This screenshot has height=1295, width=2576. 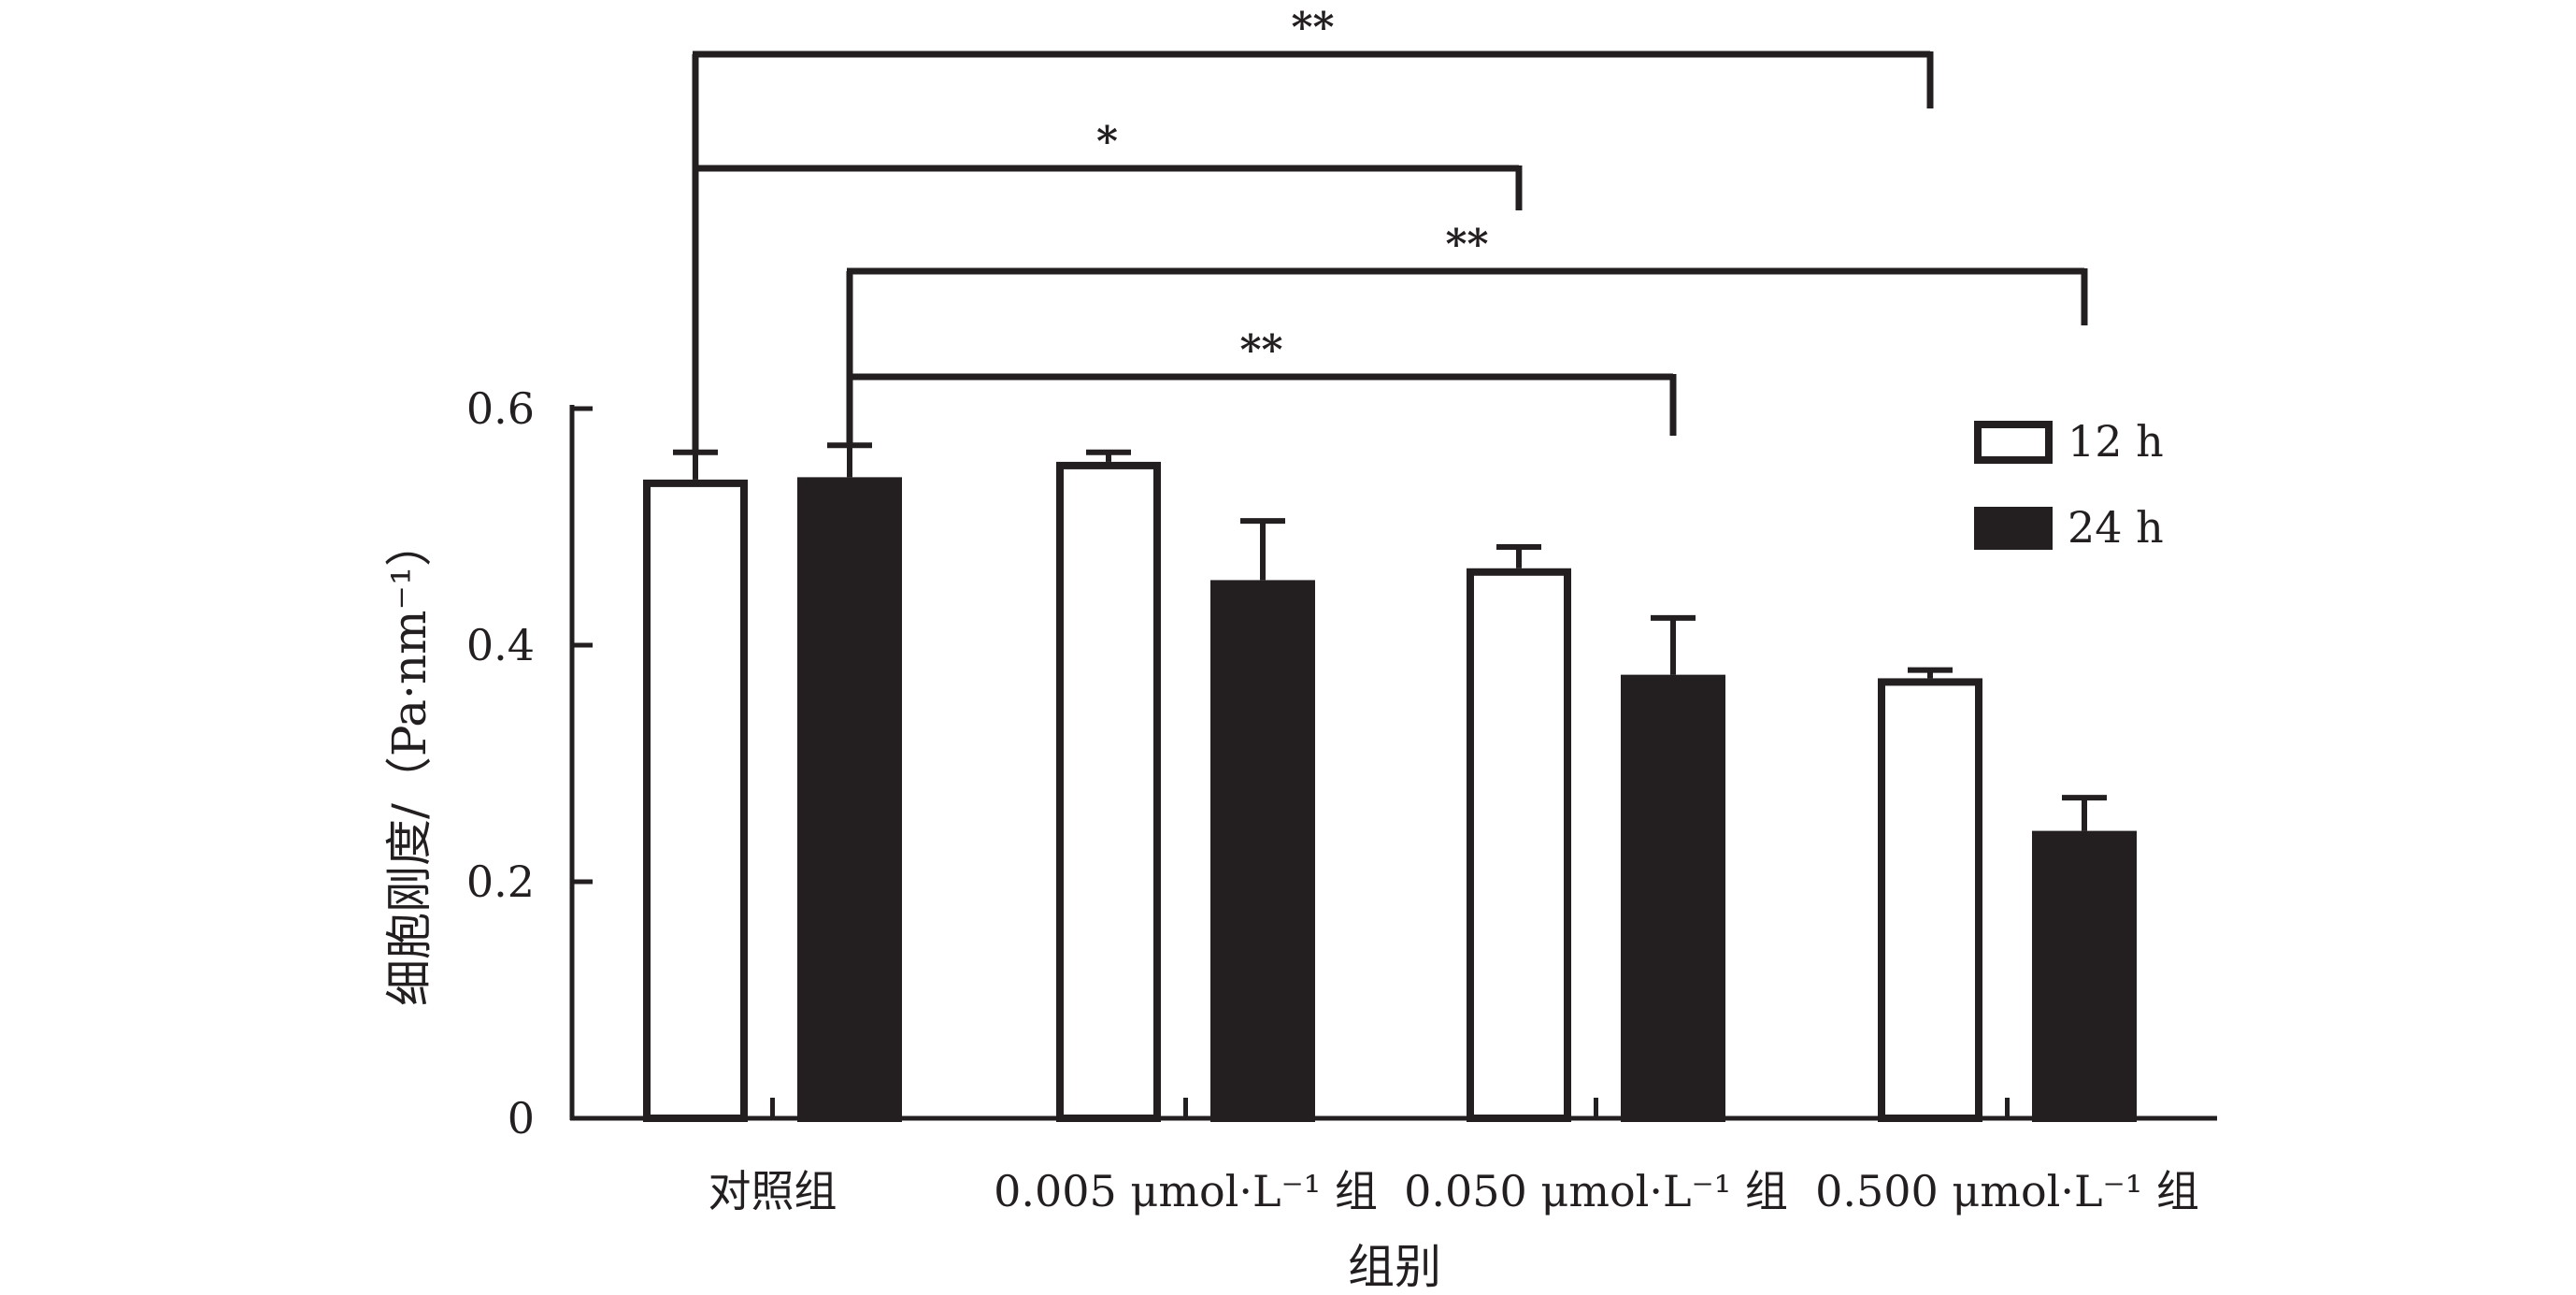 I want to click on legend-label: 24 h, so click(x=2116, y=527).